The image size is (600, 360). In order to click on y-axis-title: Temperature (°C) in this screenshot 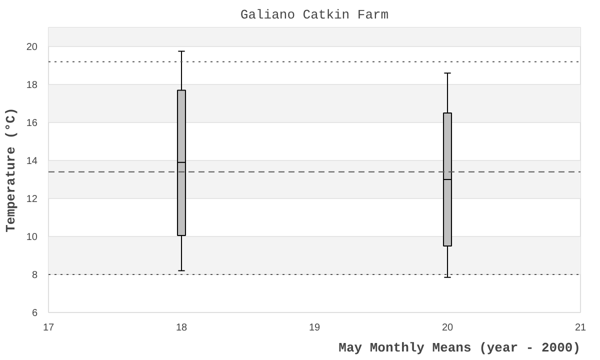, I will do `click(10, 170)`.